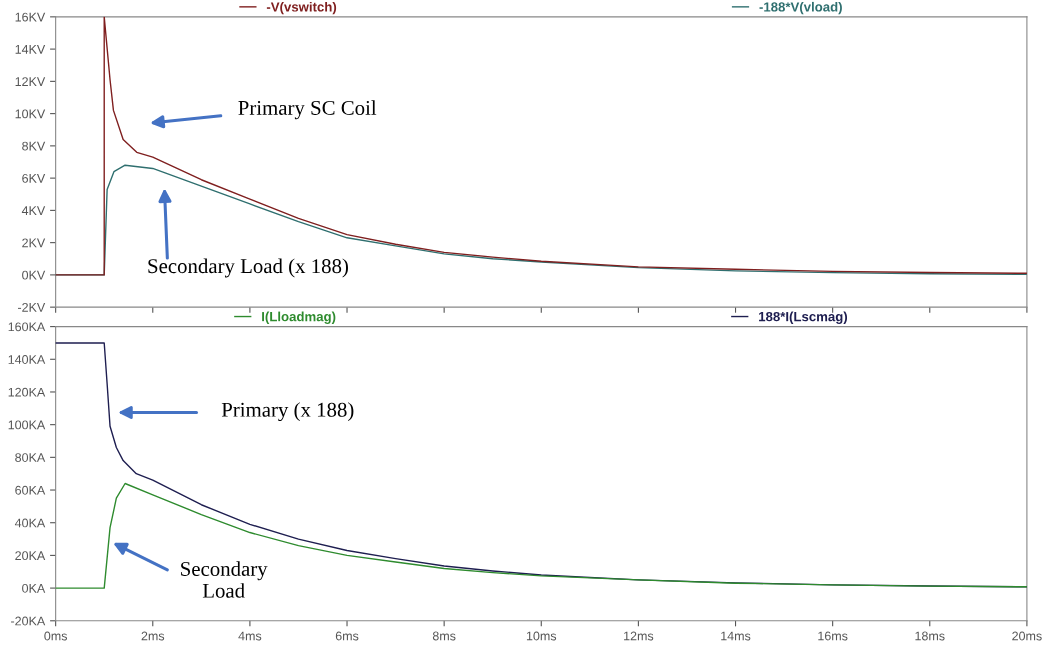  Describe the element at coordinates (34, 146) in the screenshot. I see `y-tick-label: 8KV` at that location.